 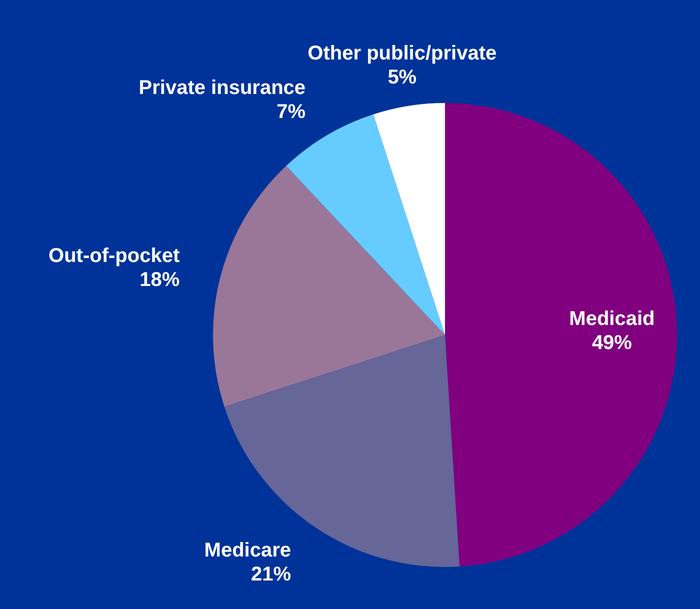 I want to click on slice-label: Out-of-pocket, so click(x=114, y=255).